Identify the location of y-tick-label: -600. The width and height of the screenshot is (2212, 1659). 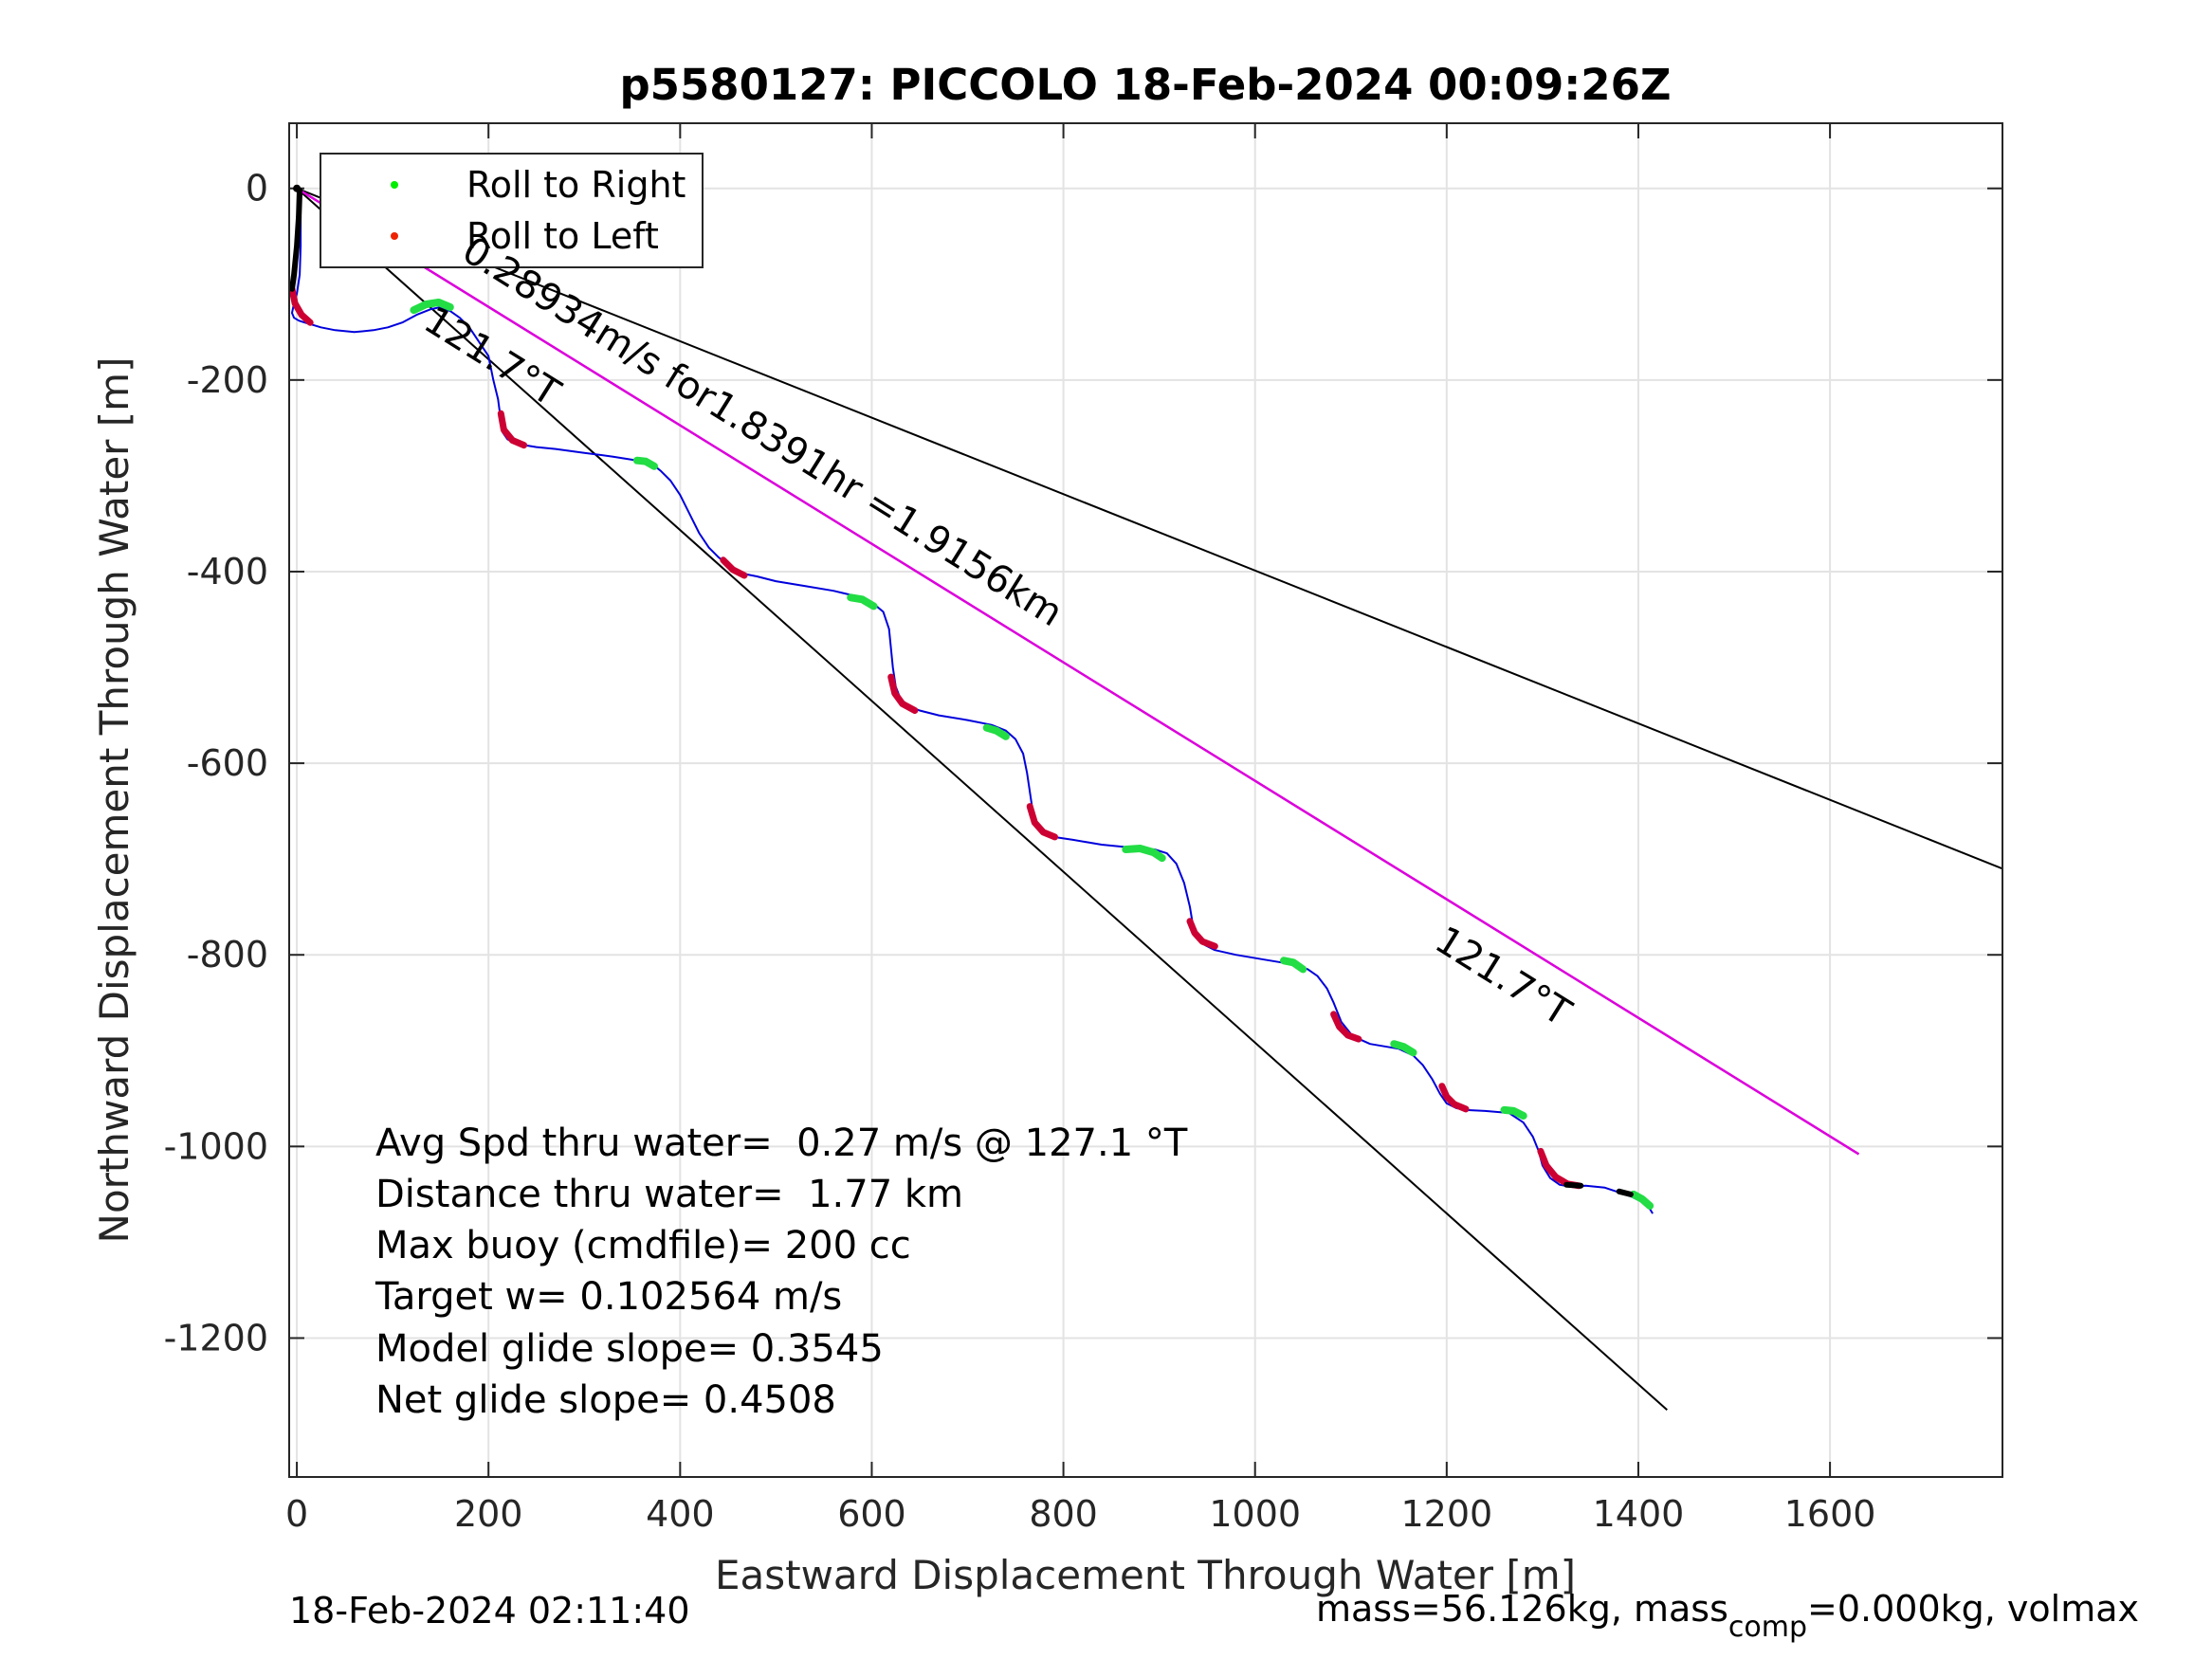
(227, 763).